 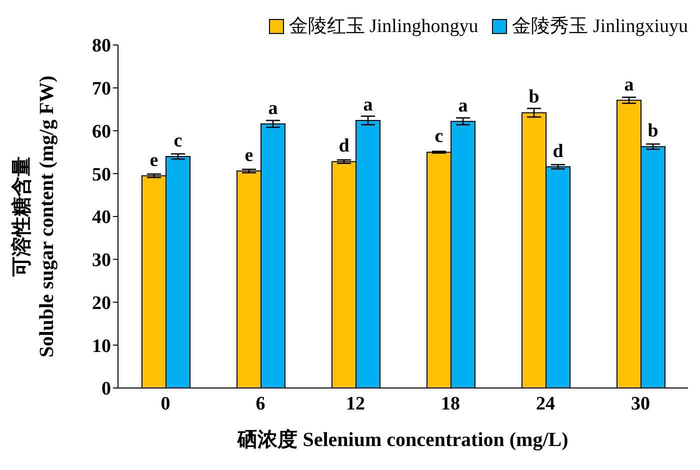 What do you see at coordinates (355, 403) in the screenshot?
I see `x-tick-label: 12` at bounding box center [355, 403].